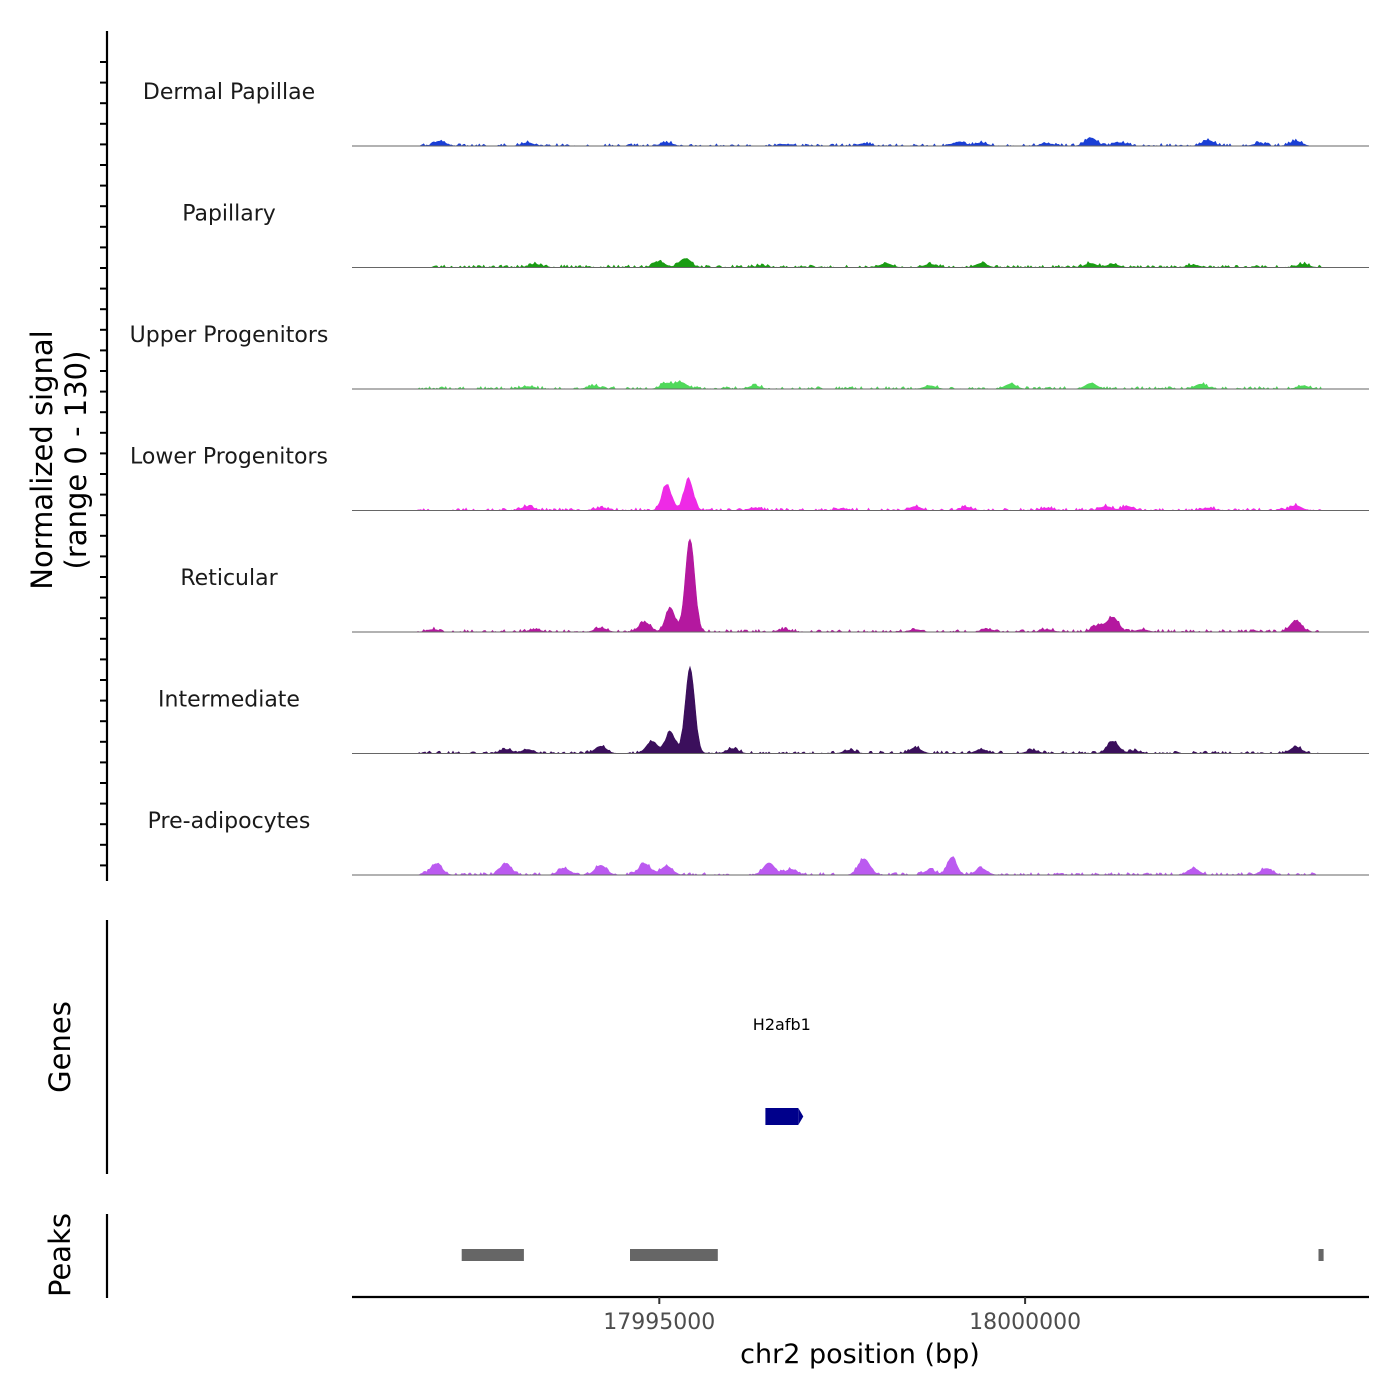 The width and height of the screenshot is (1400, 1400). I want to click on x-axis-ticks: 17995000 18000000, so click(842, 1316).